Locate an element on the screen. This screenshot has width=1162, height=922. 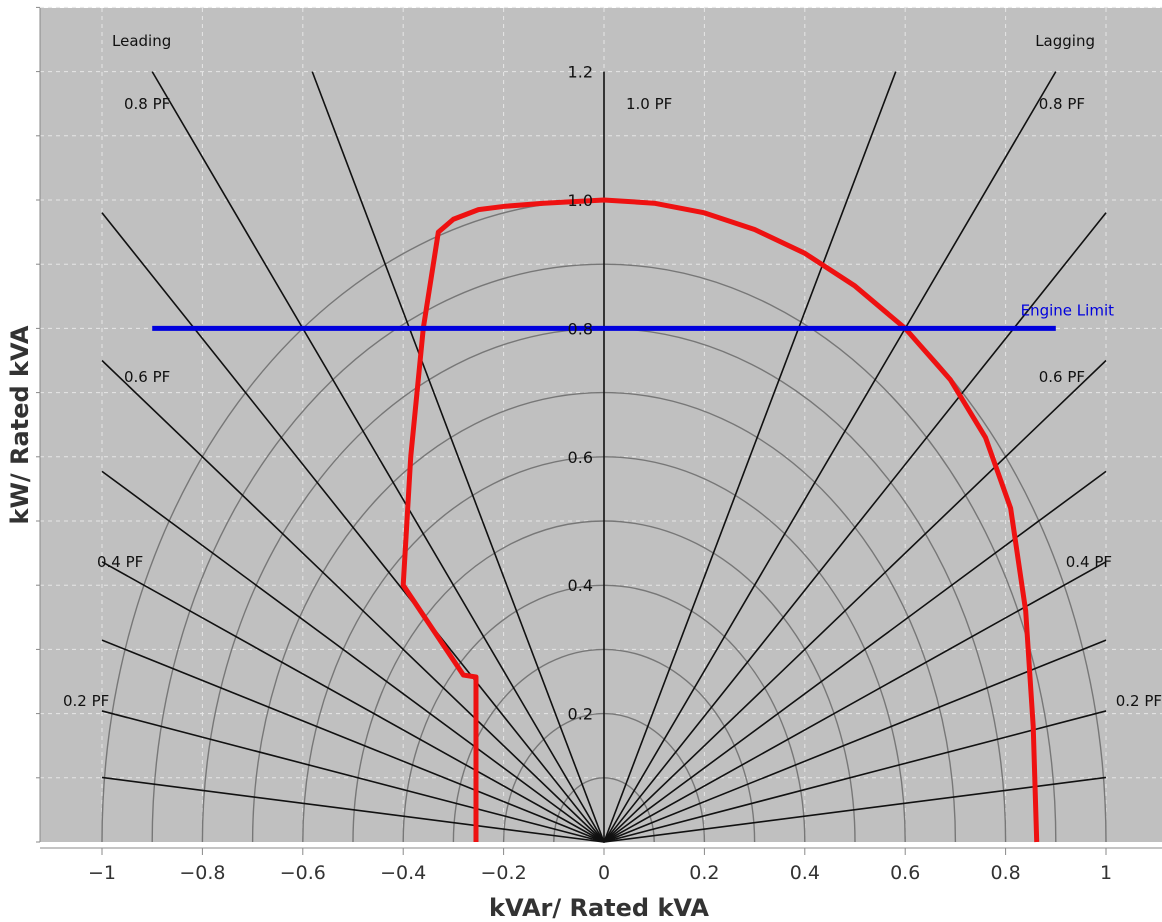
x-ticks: −1 −0.8 −0.6 −0.4 −0.2 0 0.2 0.4 0.6 0.8 1 is located at coordinates (600, 866).